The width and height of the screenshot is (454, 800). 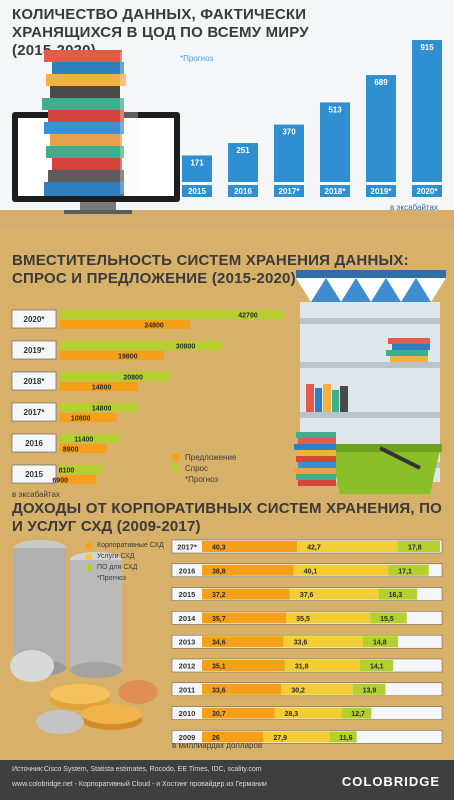 I want to click on awning, so click(x=371, y=286).